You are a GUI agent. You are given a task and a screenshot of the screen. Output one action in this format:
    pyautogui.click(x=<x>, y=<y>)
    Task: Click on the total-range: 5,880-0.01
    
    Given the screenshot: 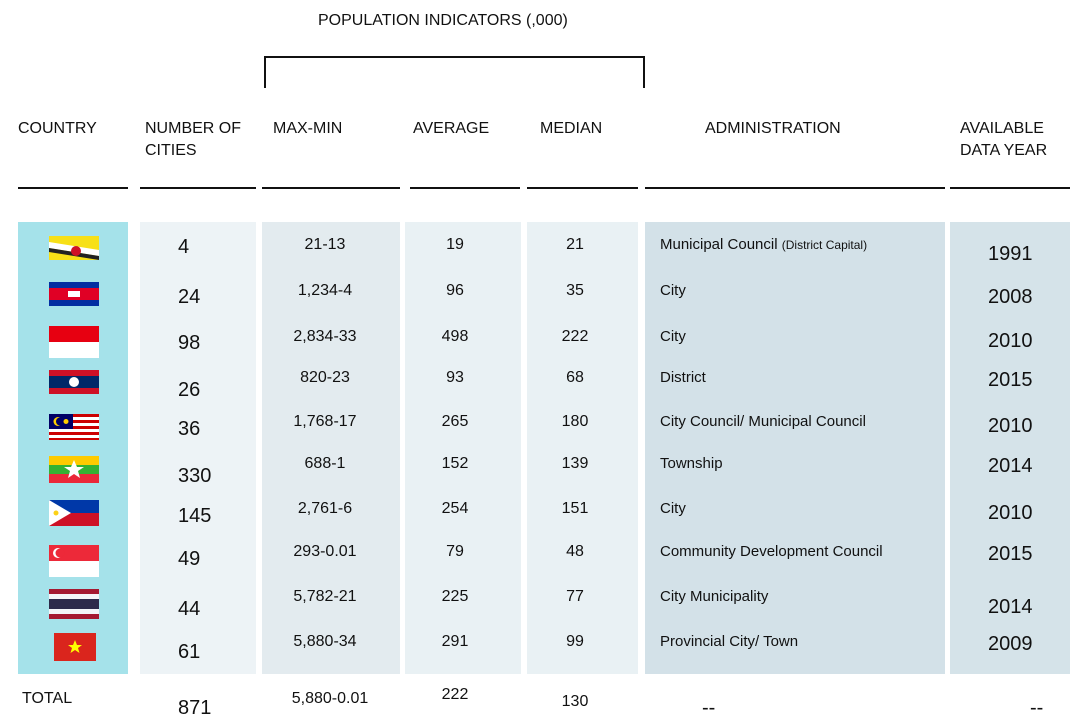 What is the action you would take?
    pyautogui.click(x=330, y=699)
    